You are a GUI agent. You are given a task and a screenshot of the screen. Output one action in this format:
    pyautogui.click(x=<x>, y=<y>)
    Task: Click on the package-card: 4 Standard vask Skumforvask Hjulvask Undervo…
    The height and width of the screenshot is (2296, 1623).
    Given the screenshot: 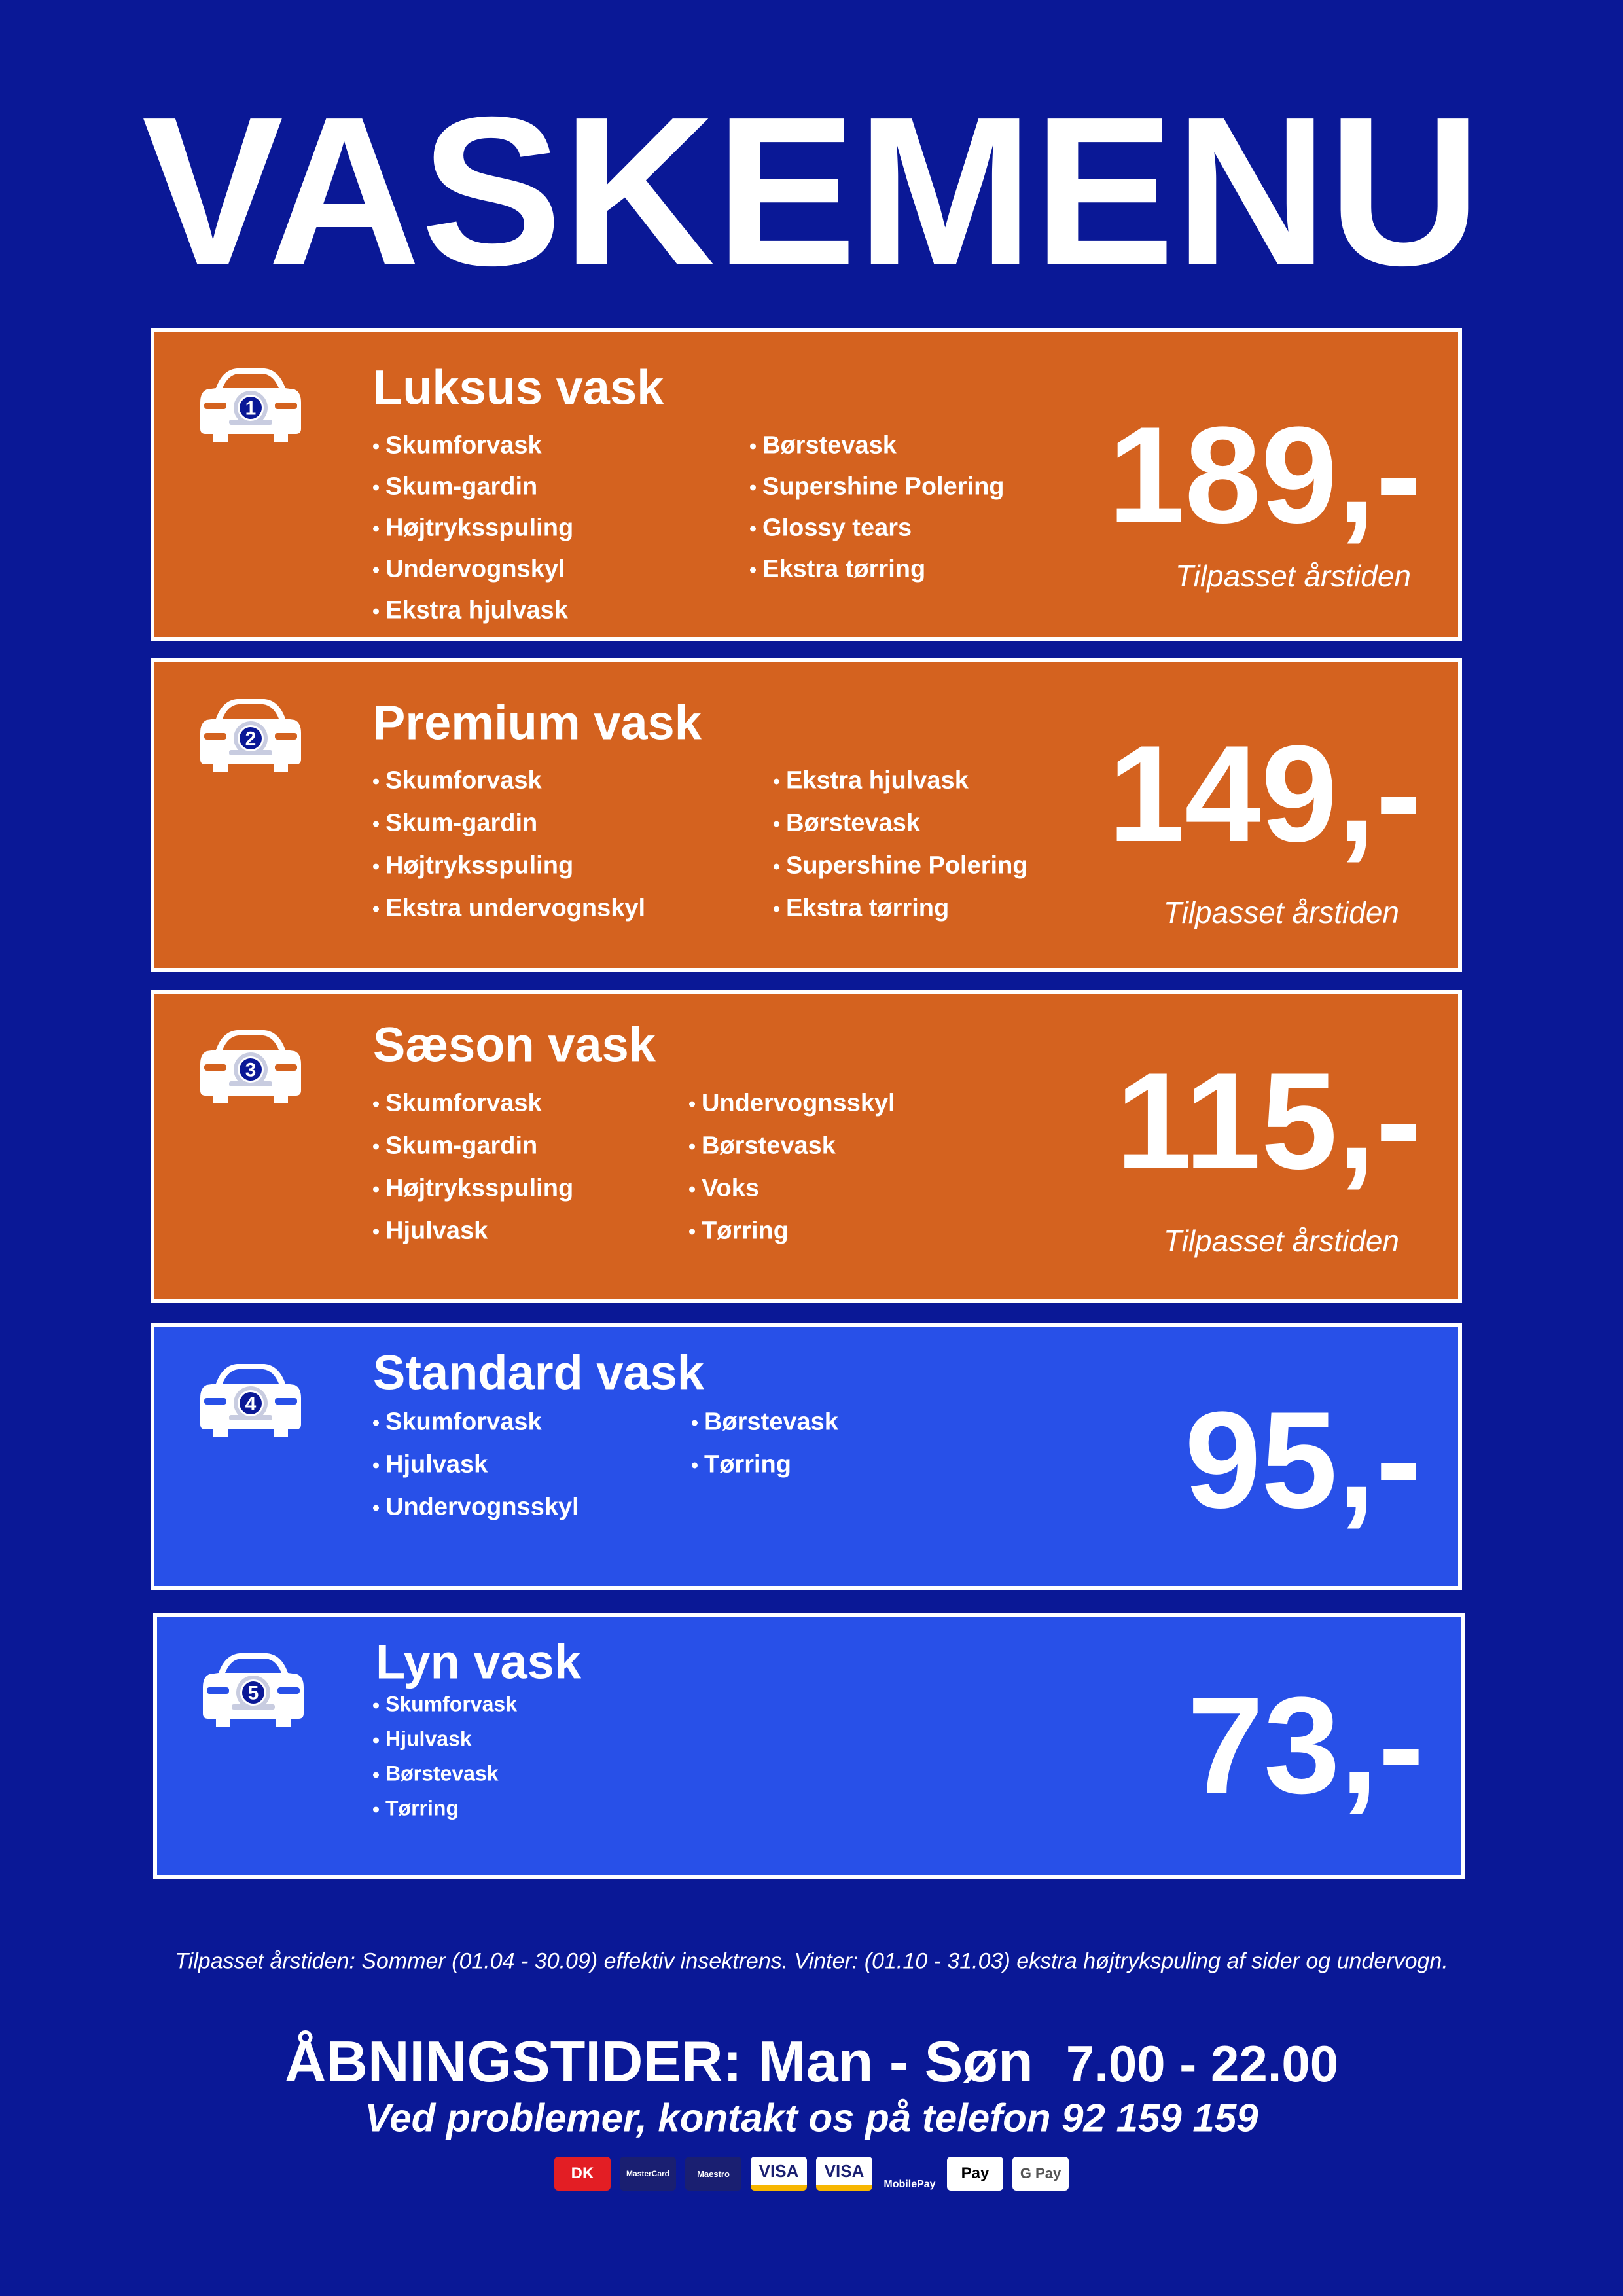 What is the action you would take?
    pyautogui.click(x=806, y=1456)
    